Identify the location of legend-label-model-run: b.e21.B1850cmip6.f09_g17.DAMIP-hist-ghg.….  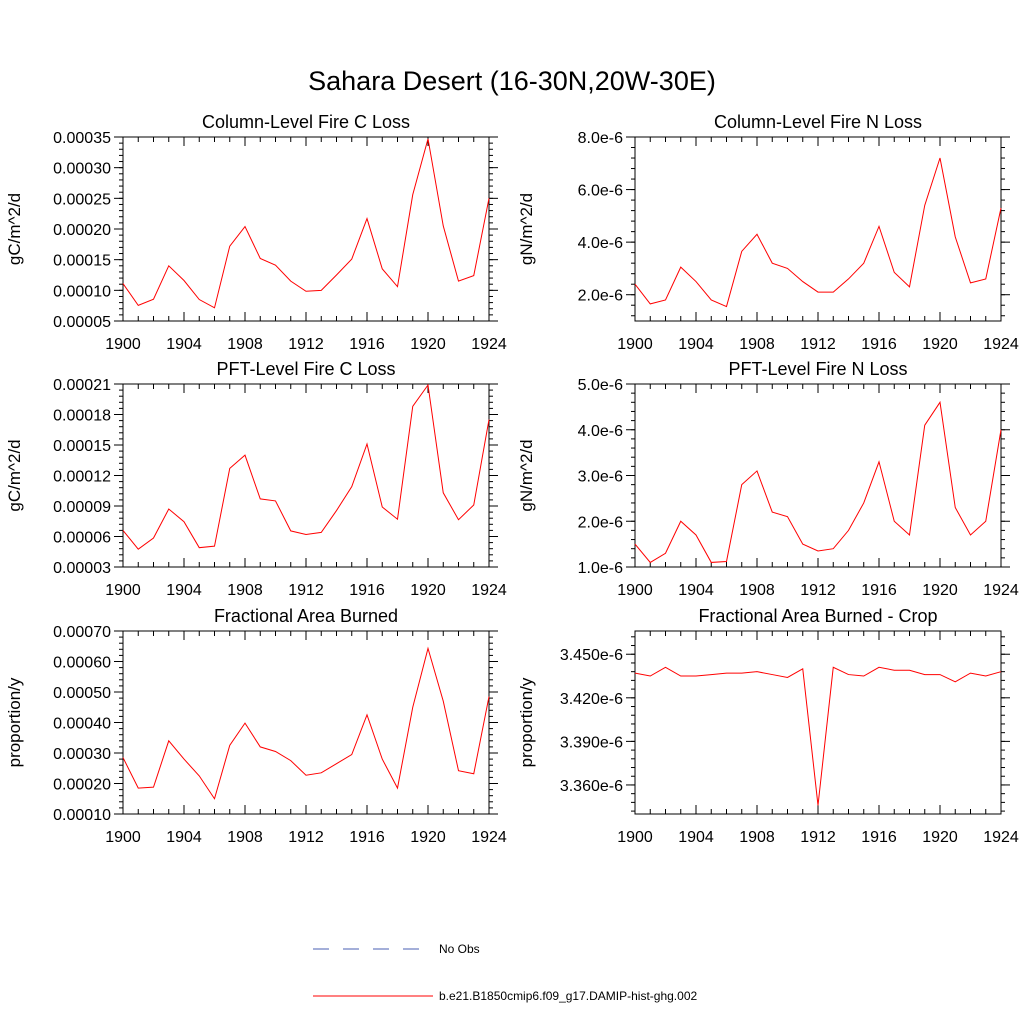
(568, 996).